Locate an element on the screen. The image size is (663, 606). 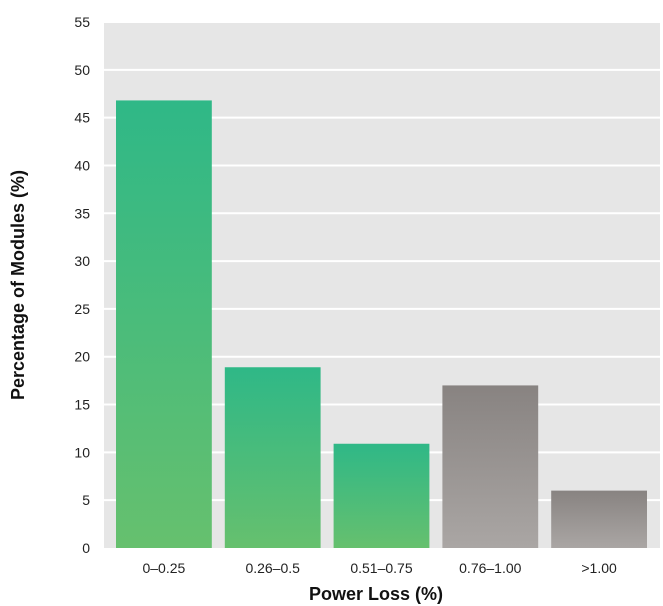
y-axis-title: Percentage of Modules (%) is located at coordinates (18, 285).